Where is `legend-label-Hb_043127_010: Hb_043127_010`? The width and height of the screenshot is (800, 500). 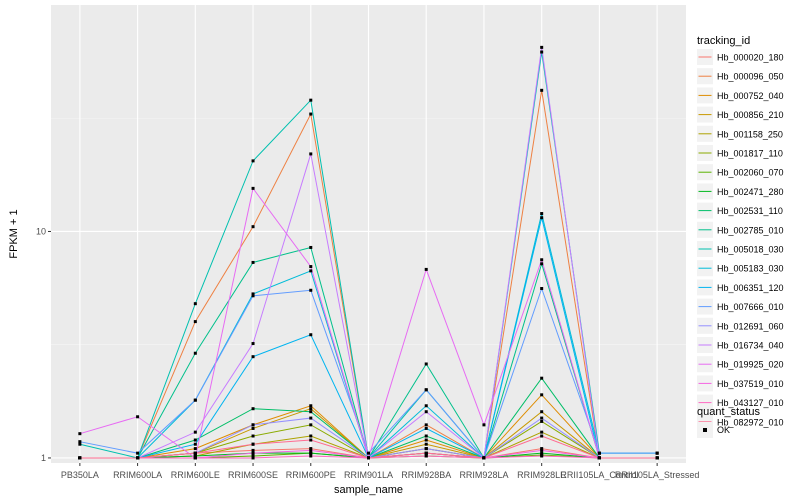 legend-label-Hb_043127_010: Hb_043127_010 is located at coordinates (750, 403).